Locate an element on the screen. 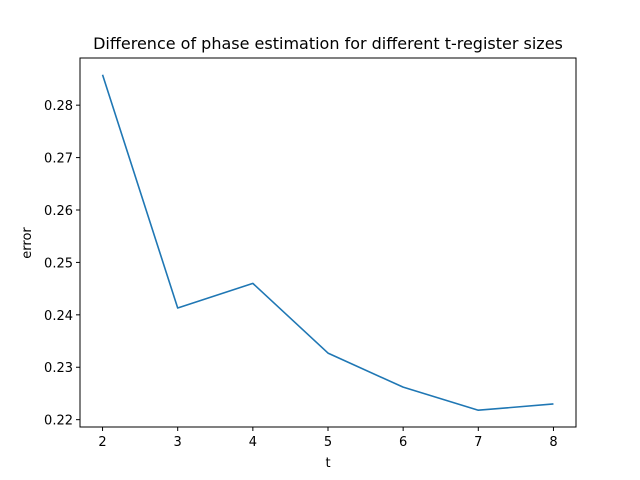  y-tick-label: 0.23 is located at coordinates (58, 368).